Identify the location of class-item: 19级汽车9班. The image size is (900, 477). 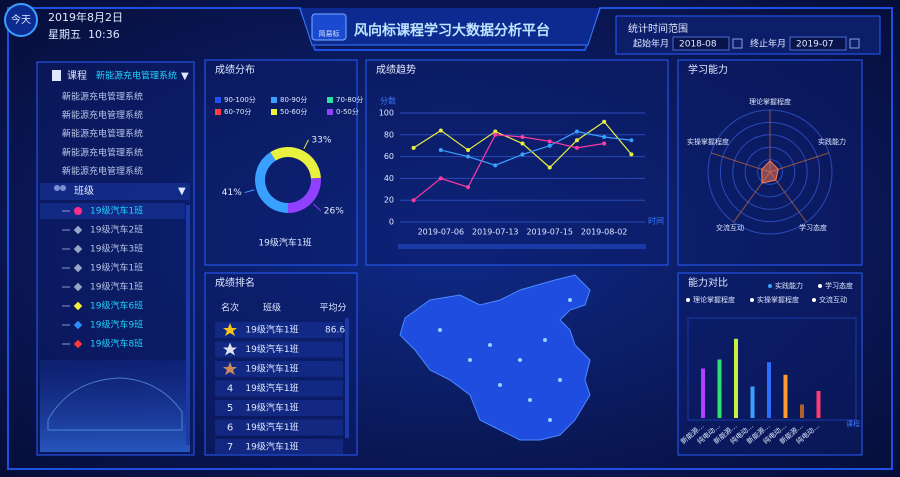
(116, 325).